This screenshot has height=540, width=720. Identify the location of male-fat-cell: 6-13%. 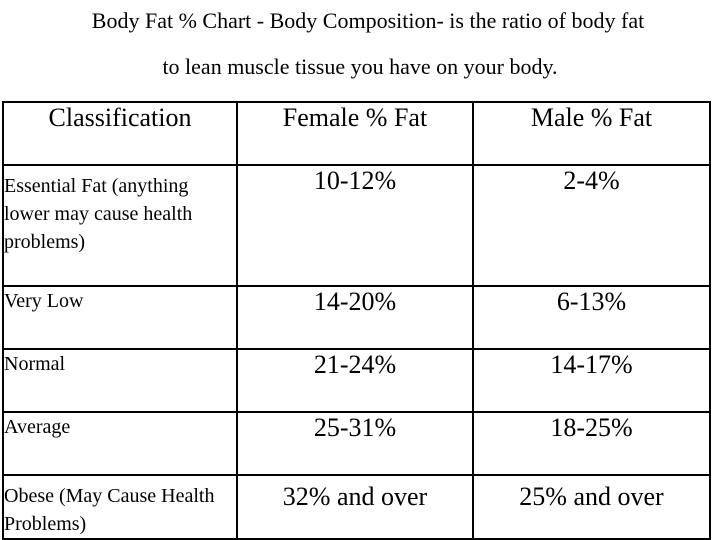
(591, 317).